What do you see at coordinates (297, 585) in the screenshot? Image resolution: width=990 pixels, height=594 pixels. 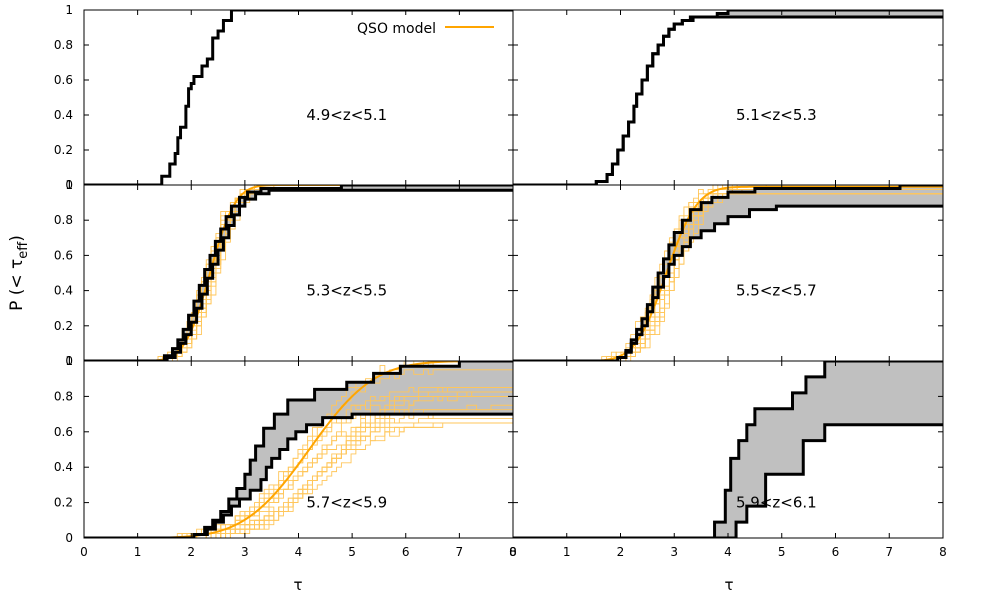 I see `x-axis-title-left: τ` at bounding box center [297, 585].